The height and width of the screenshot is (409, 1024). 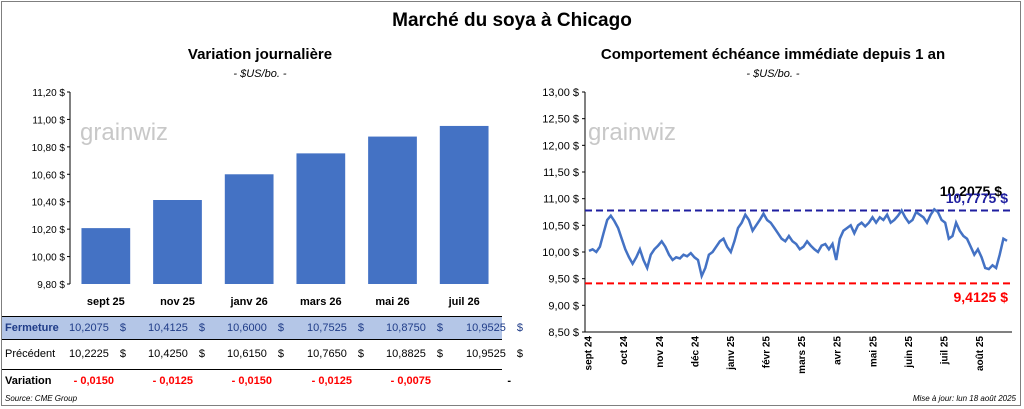 I want to click on update-note: Mise à jour: lun 18 août 2025, so click(x=964, y=398).